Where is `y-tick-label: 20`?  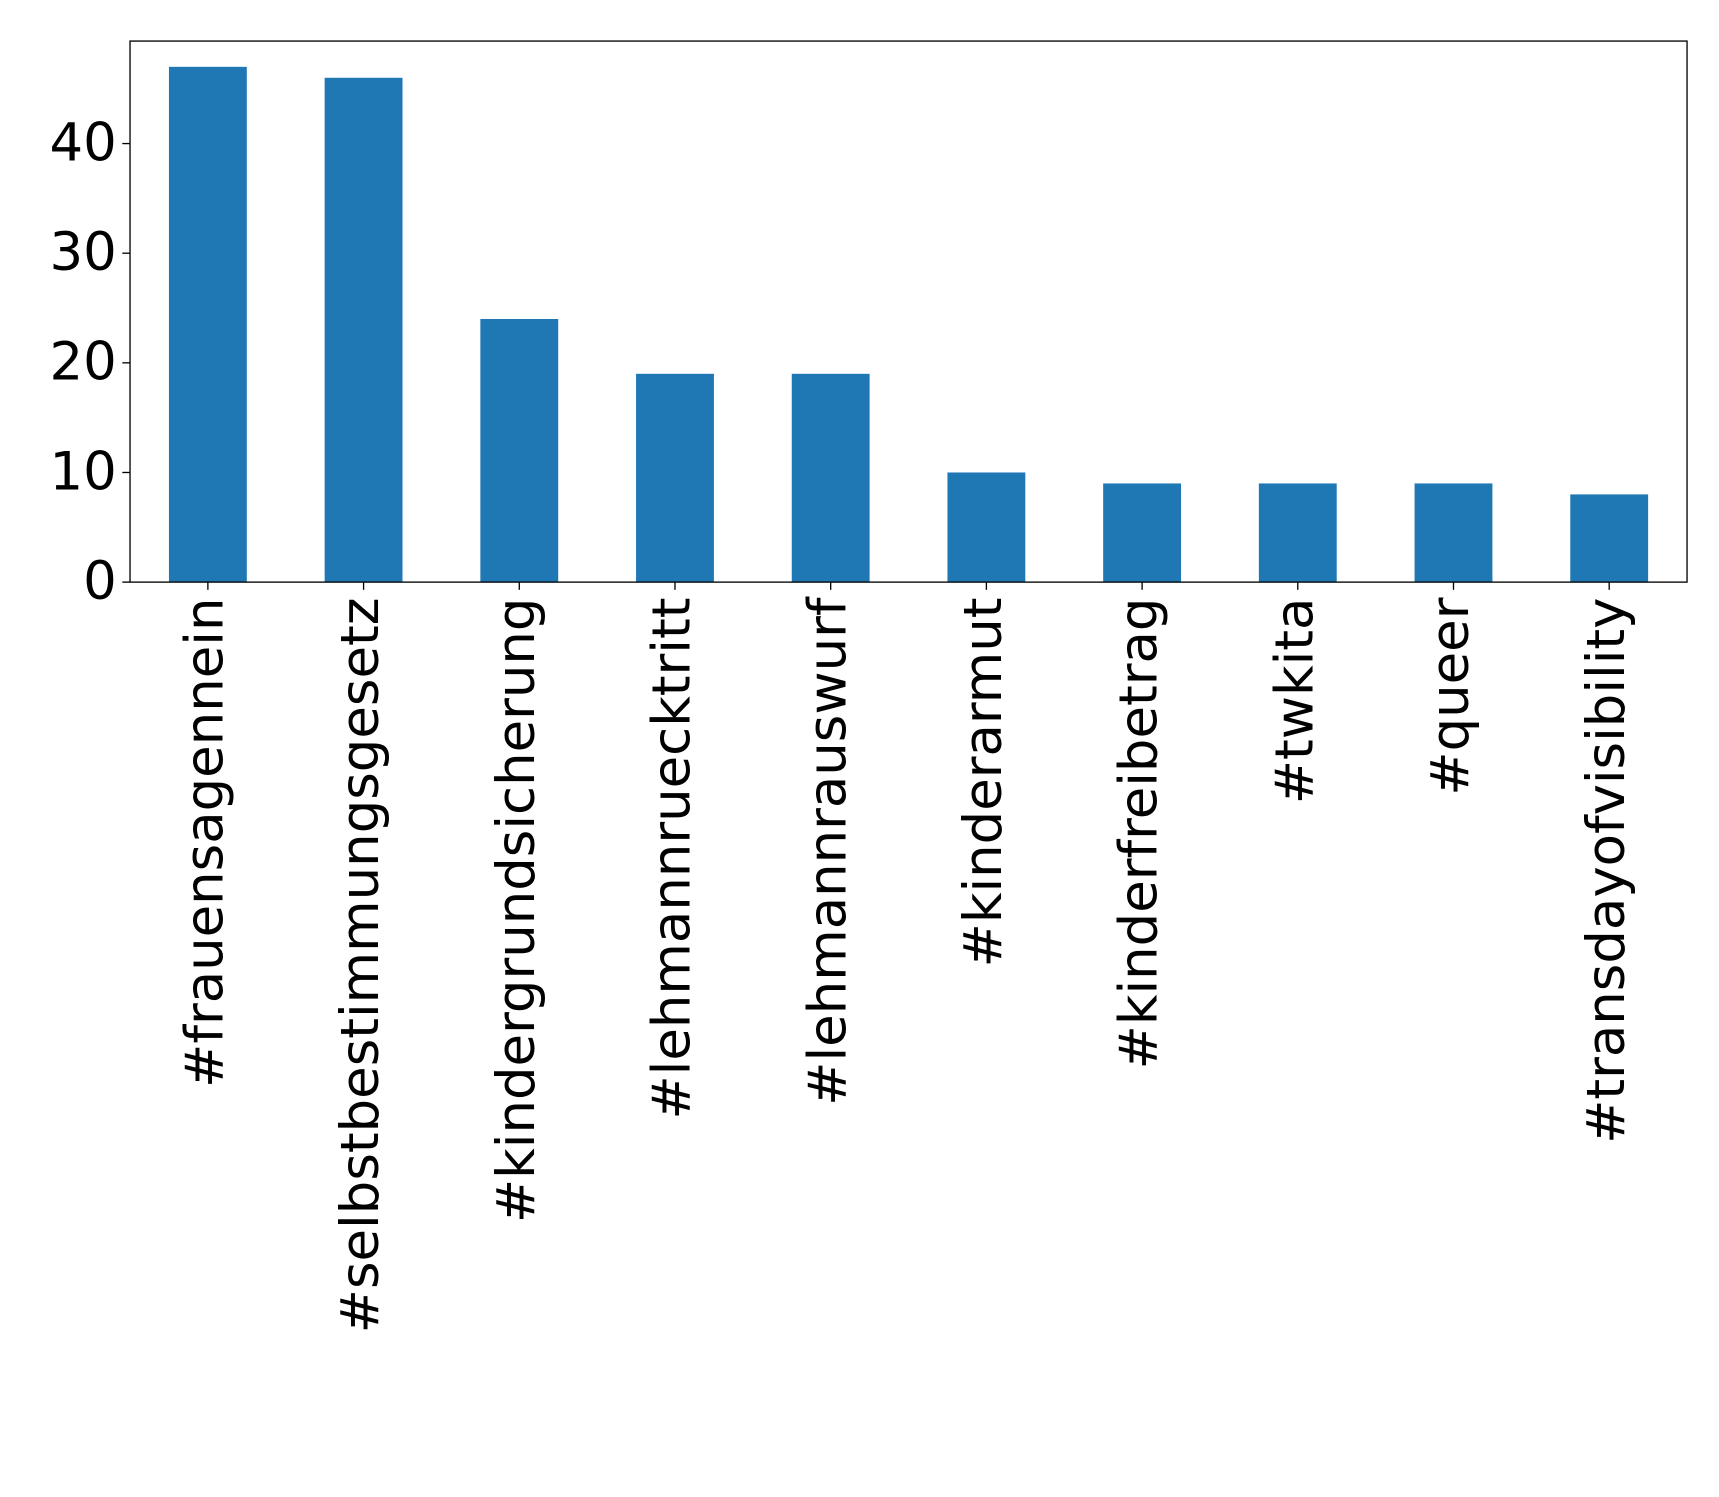
y-tick-label: 20 is located at coordinates (83, 362).